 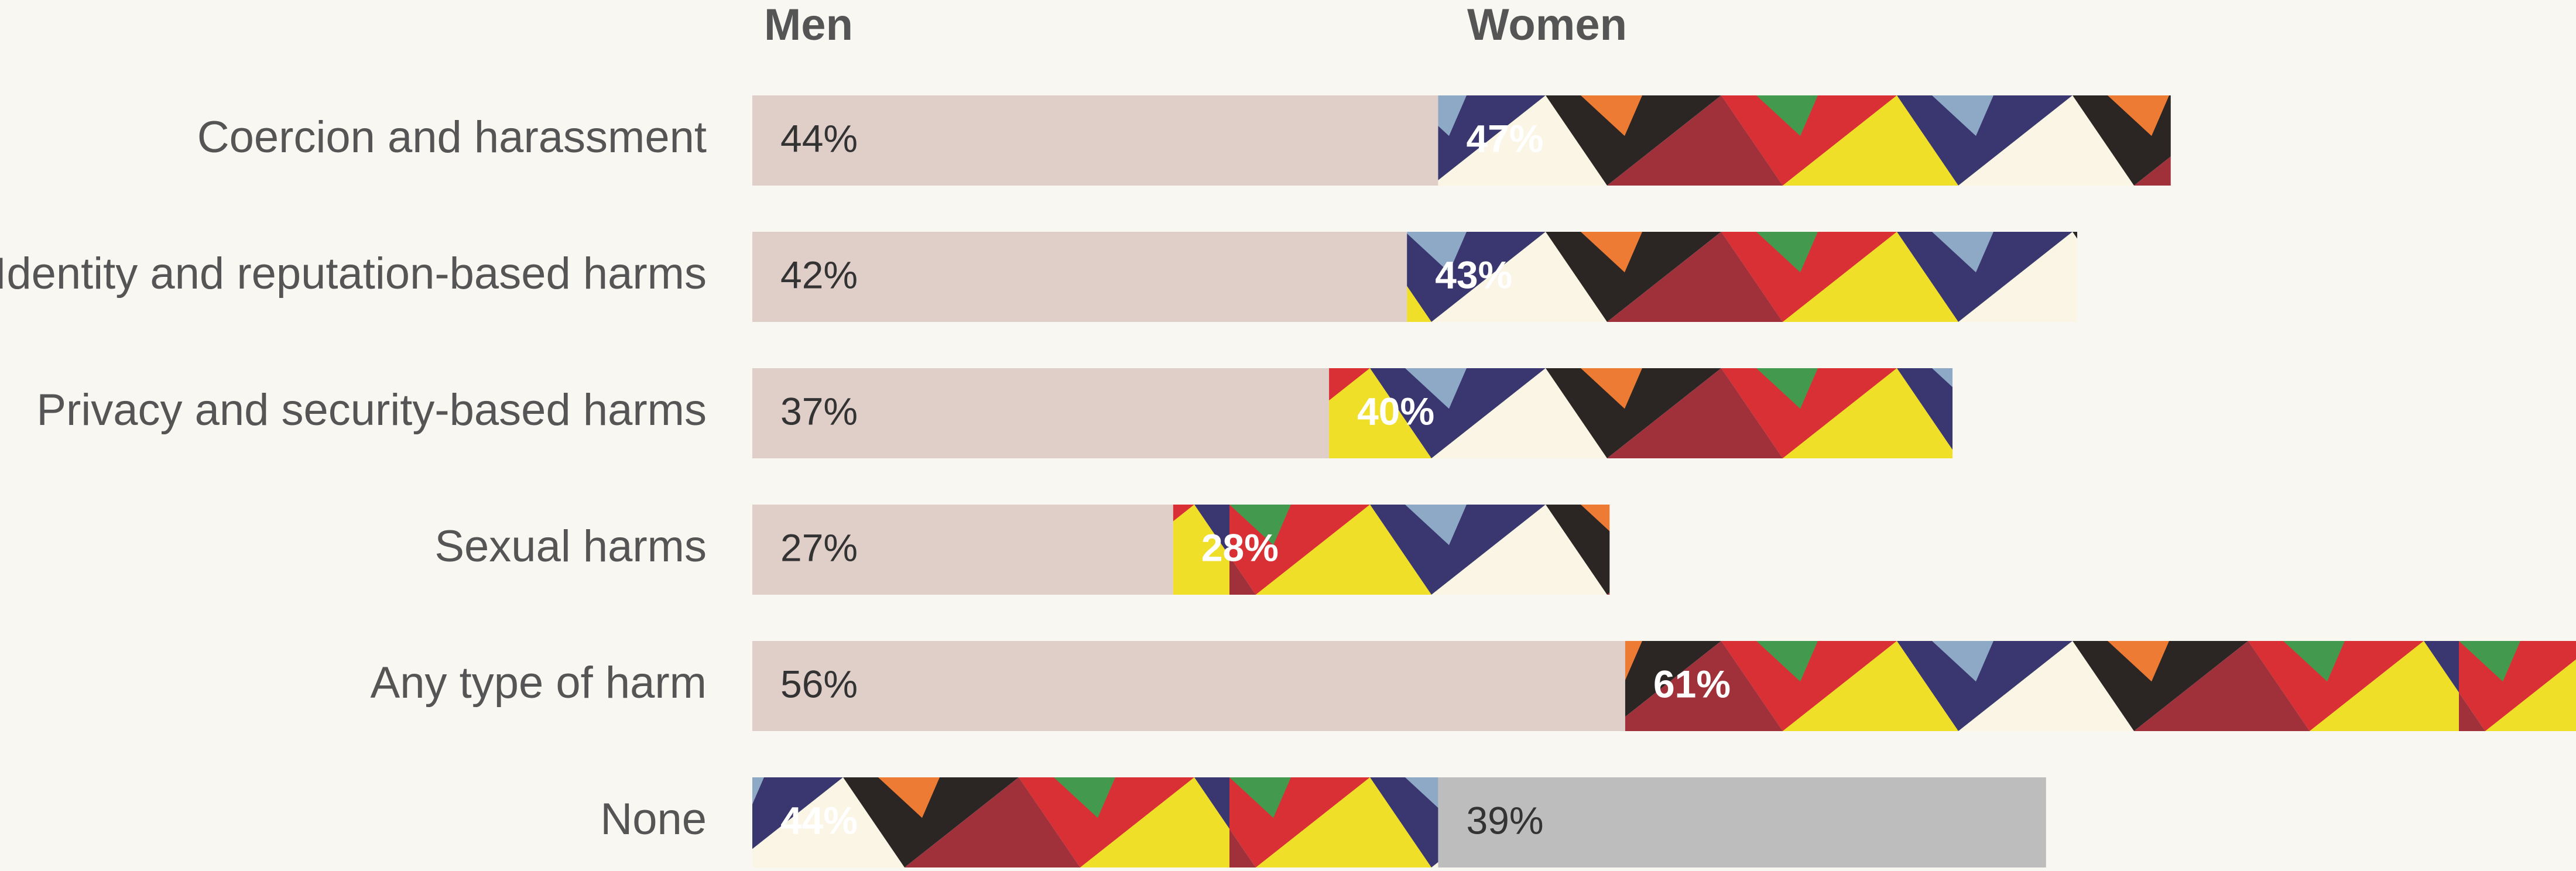 I want to click on value-label: 37%, so click(x=819, y=411).